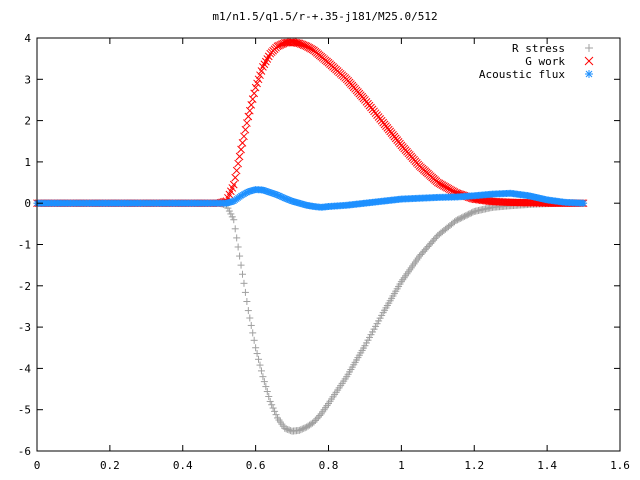  Describe the element at coordinates (24, 286) in the screenshot. I see `y-tick-label: -2` at that location.